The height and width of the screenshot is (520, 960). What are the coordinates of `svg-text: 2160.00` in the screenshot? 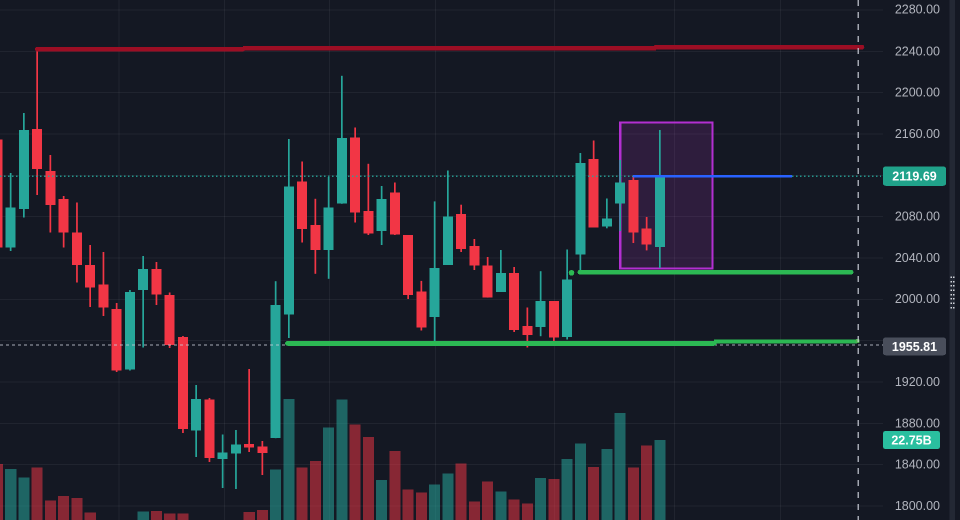 It's located at (917, 134).